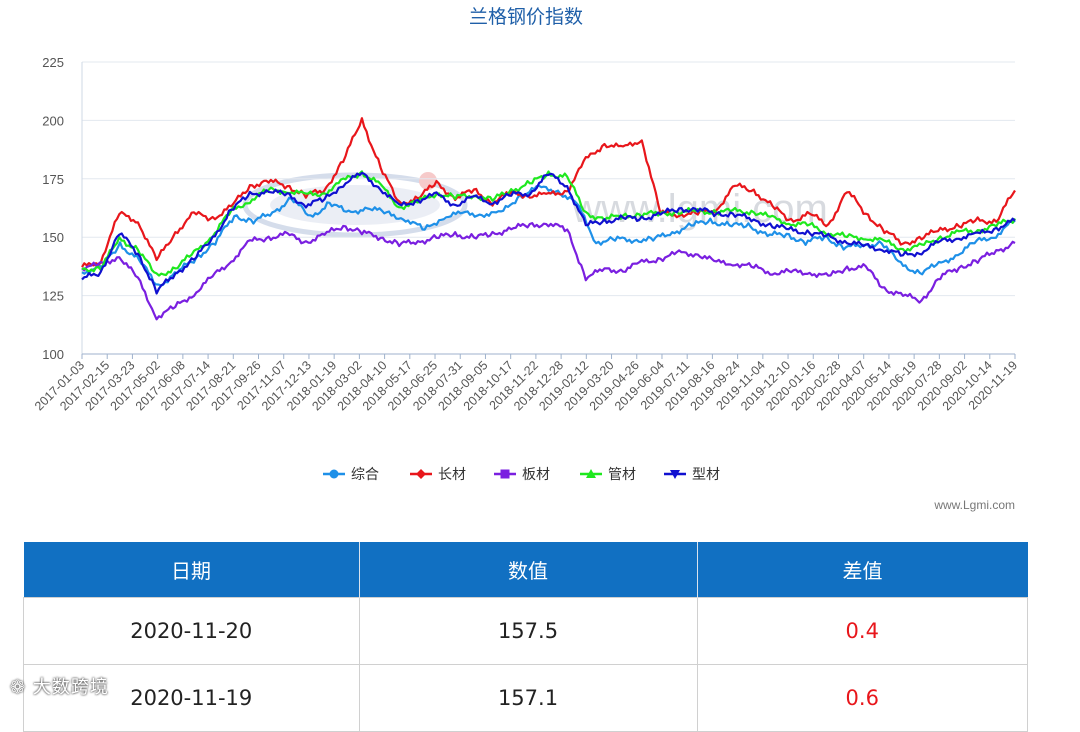  What do you see at coordinates (53, 179) in the screenshot?
I see `y-tick-label: 175` at bounding box center [53, 179].